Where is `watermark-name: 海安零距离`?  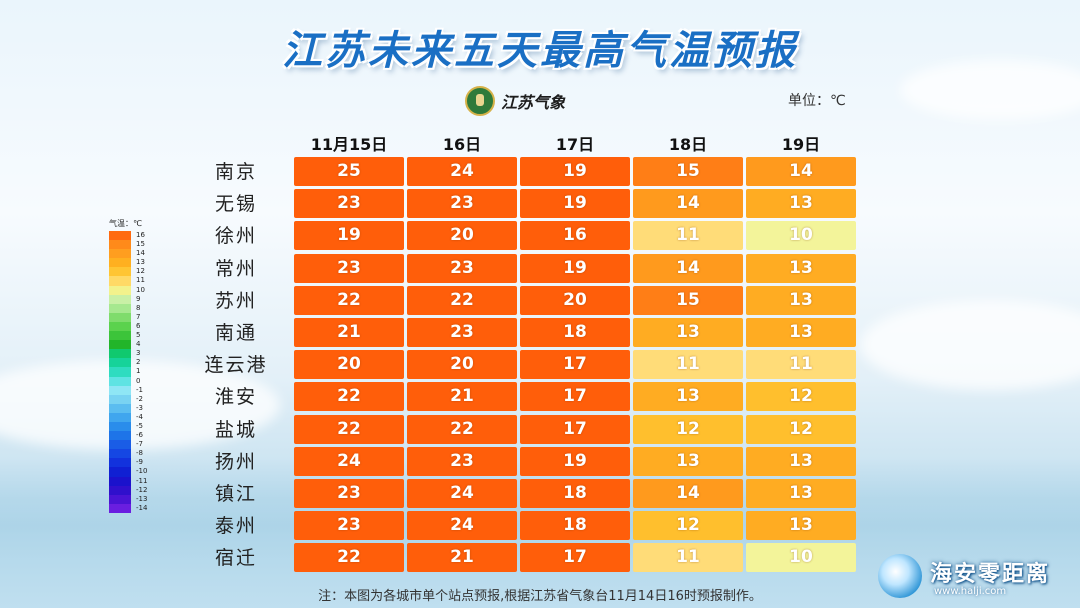
watermark-name: 海安零距离 is located at coordinates (990, 574).